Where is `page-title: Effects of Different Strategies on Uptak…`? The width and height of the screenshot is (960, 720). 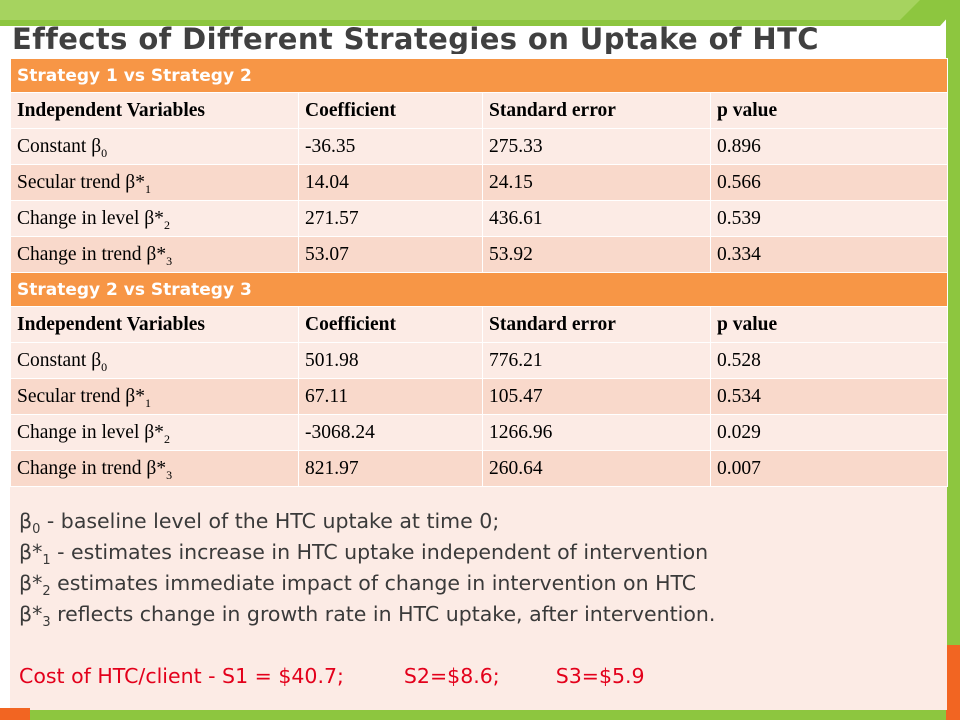
page-title: Effects of Different Strategies on Uptak… is located at coordinates (415, 38).